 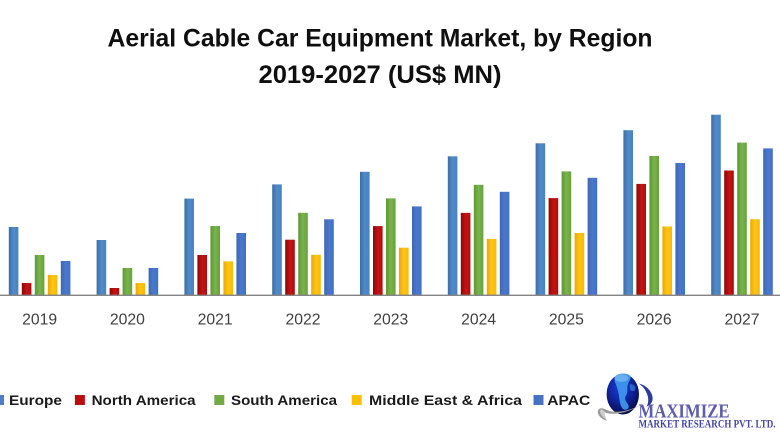 What do you see at coordinates (303, 320) in the screenshot?
I see `svg-text: 2022` at bounding box center [303, 320].